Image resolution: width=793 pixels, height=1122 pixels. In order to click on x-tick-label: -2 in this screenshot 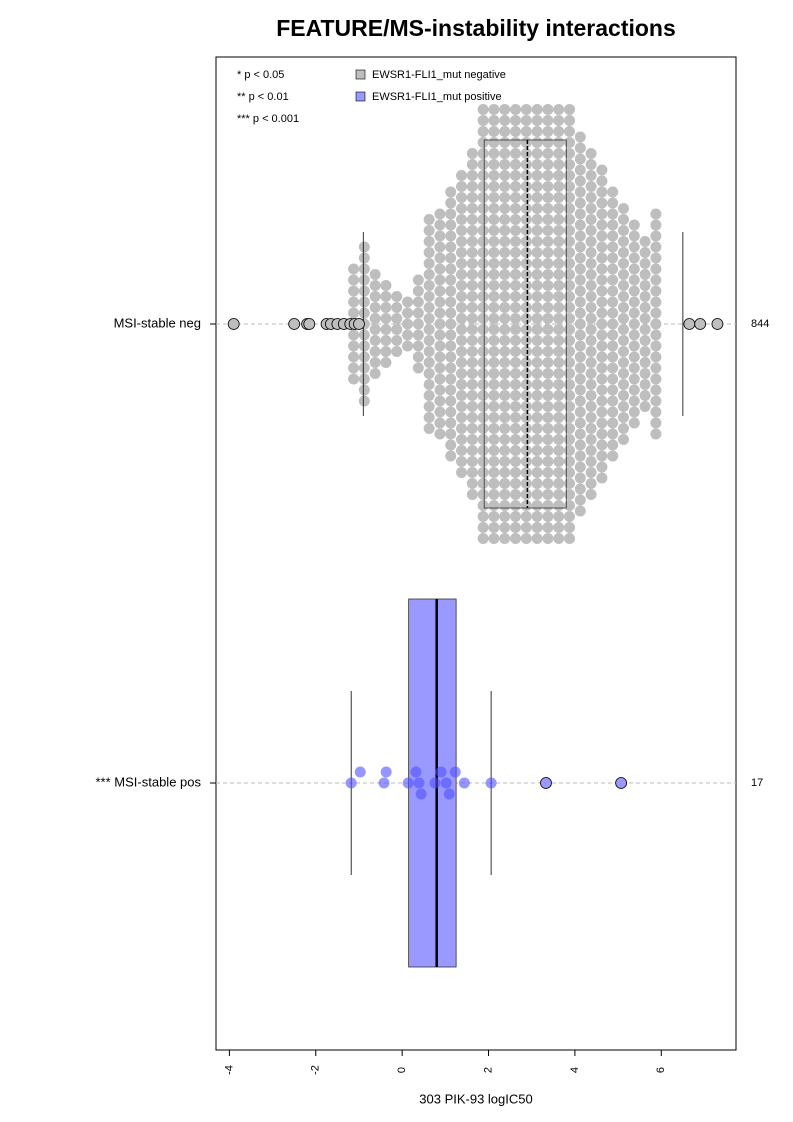, I will do `click(316, 1070)`.